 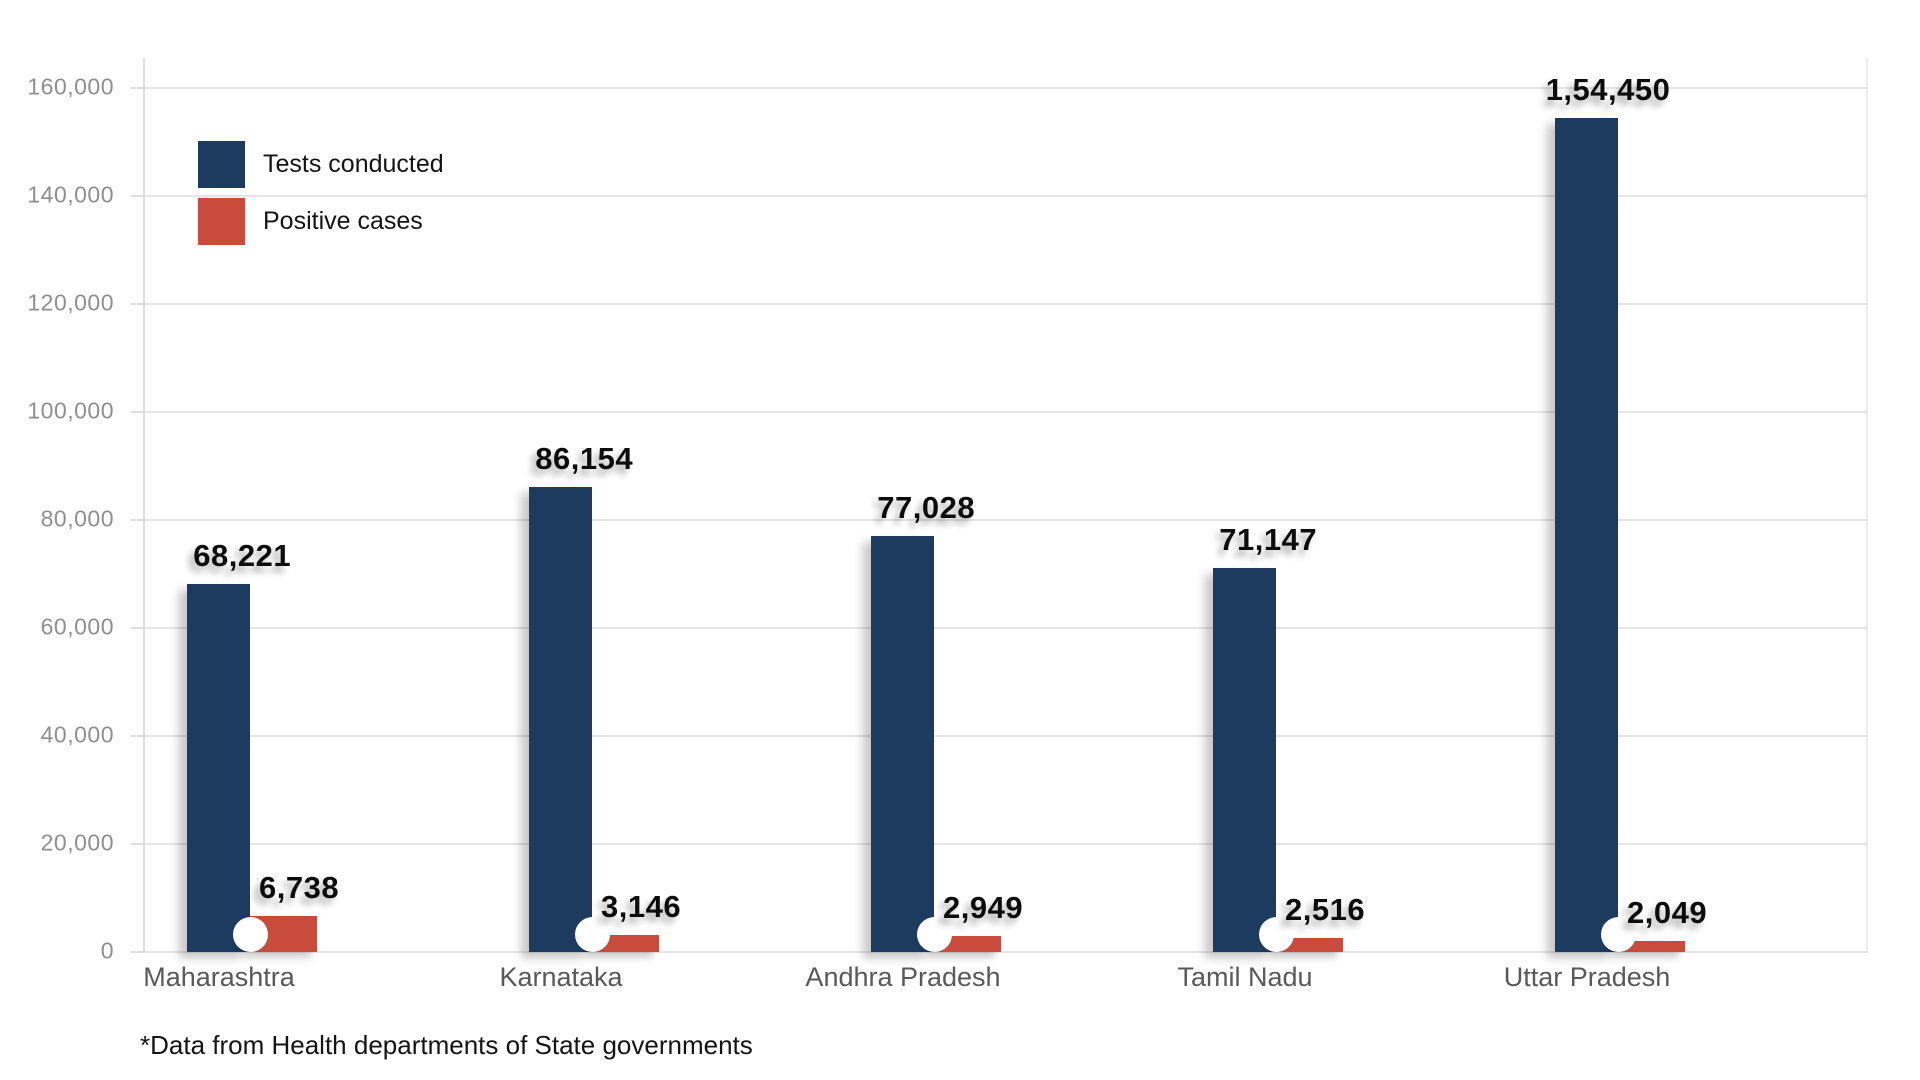 What do you see at coordinates (902, 744) in the screenshot?
I see `tests-conducted-bar-andhra-pradesh` at bounding box center [902, 744].